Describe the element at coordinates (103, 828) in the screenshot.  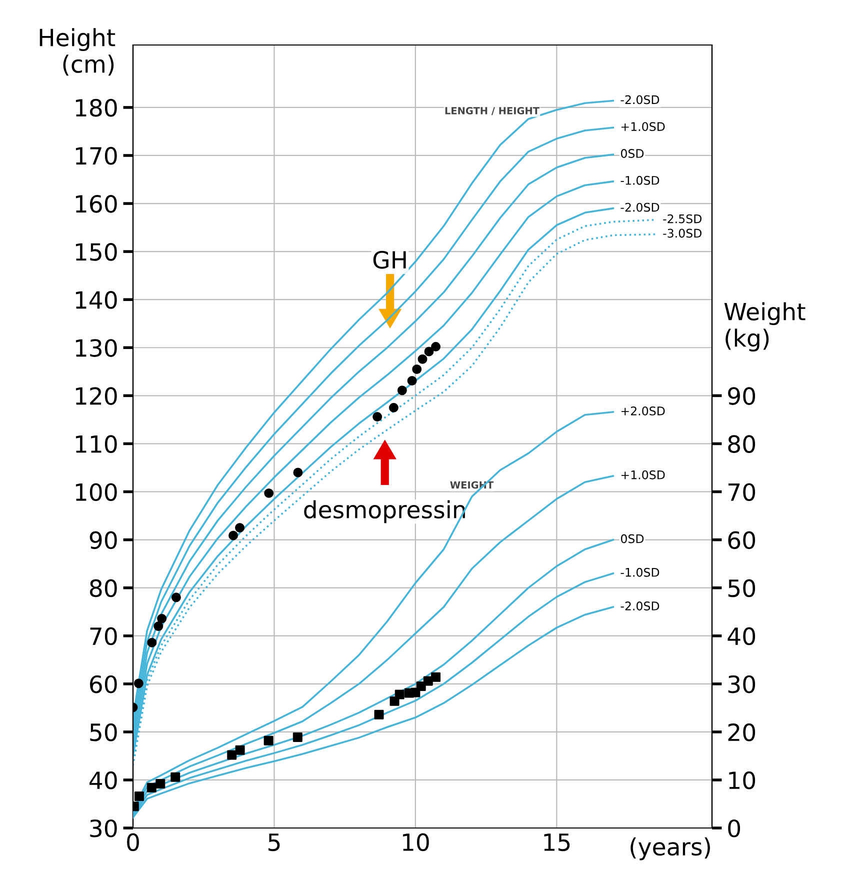
I see `y-tick-label: 30` at that location.